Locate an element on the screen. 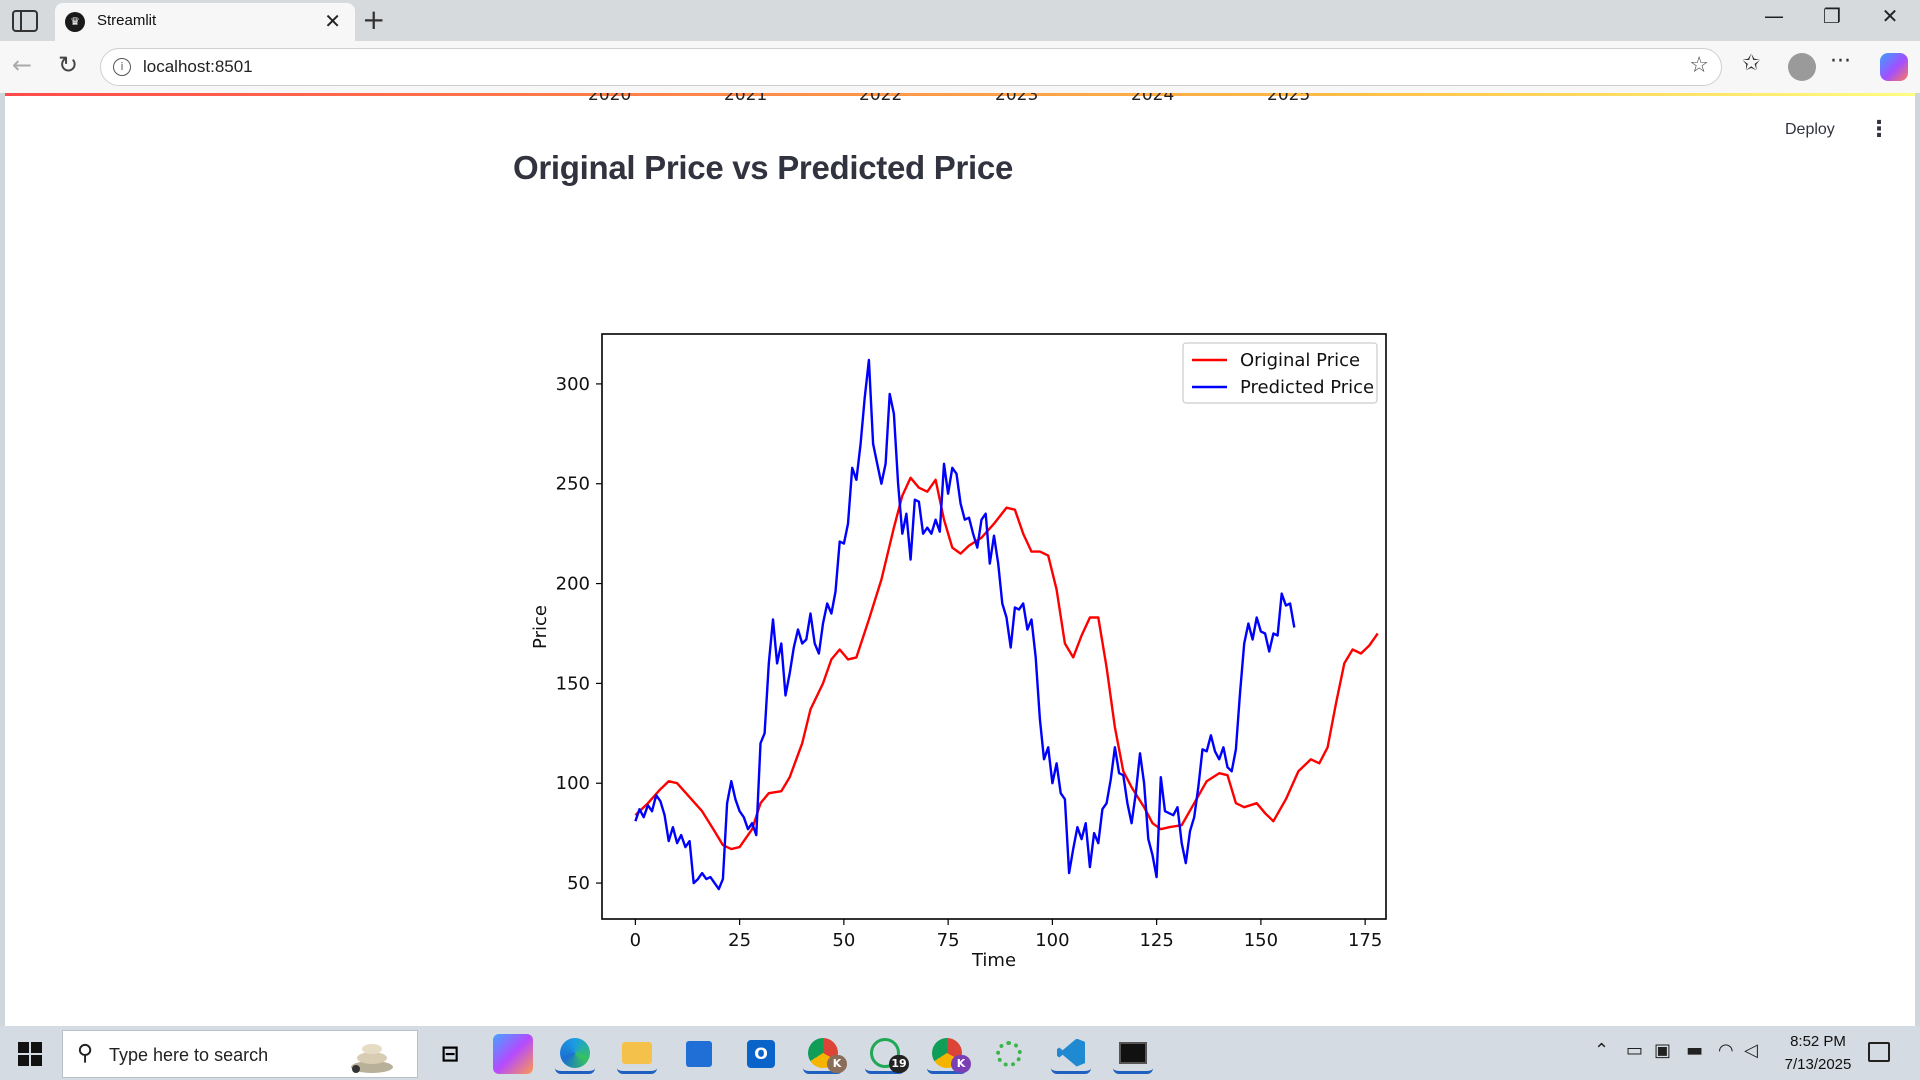 Image resolution: width=1920 pixels, height=1080 pixels. show-hidden-icons-chevron-icon: ⌃ is located at coordinates (1602, 1050).